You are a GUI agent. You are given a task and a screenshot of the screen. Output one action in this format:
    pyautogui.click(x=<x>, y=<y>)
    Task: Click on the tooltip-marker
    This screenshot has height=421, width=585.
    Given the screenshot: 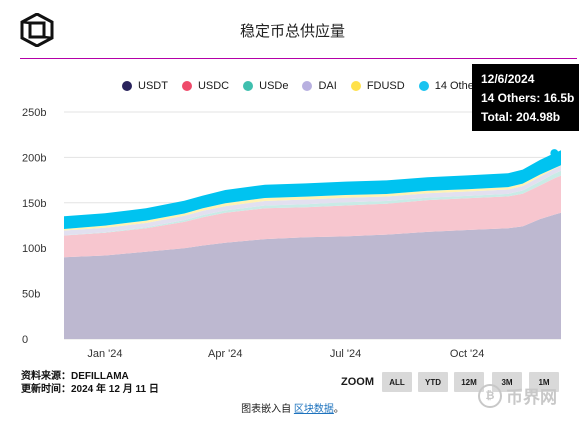 What is the action you would take?
    pyautogui.click(x=554, y=153)
    